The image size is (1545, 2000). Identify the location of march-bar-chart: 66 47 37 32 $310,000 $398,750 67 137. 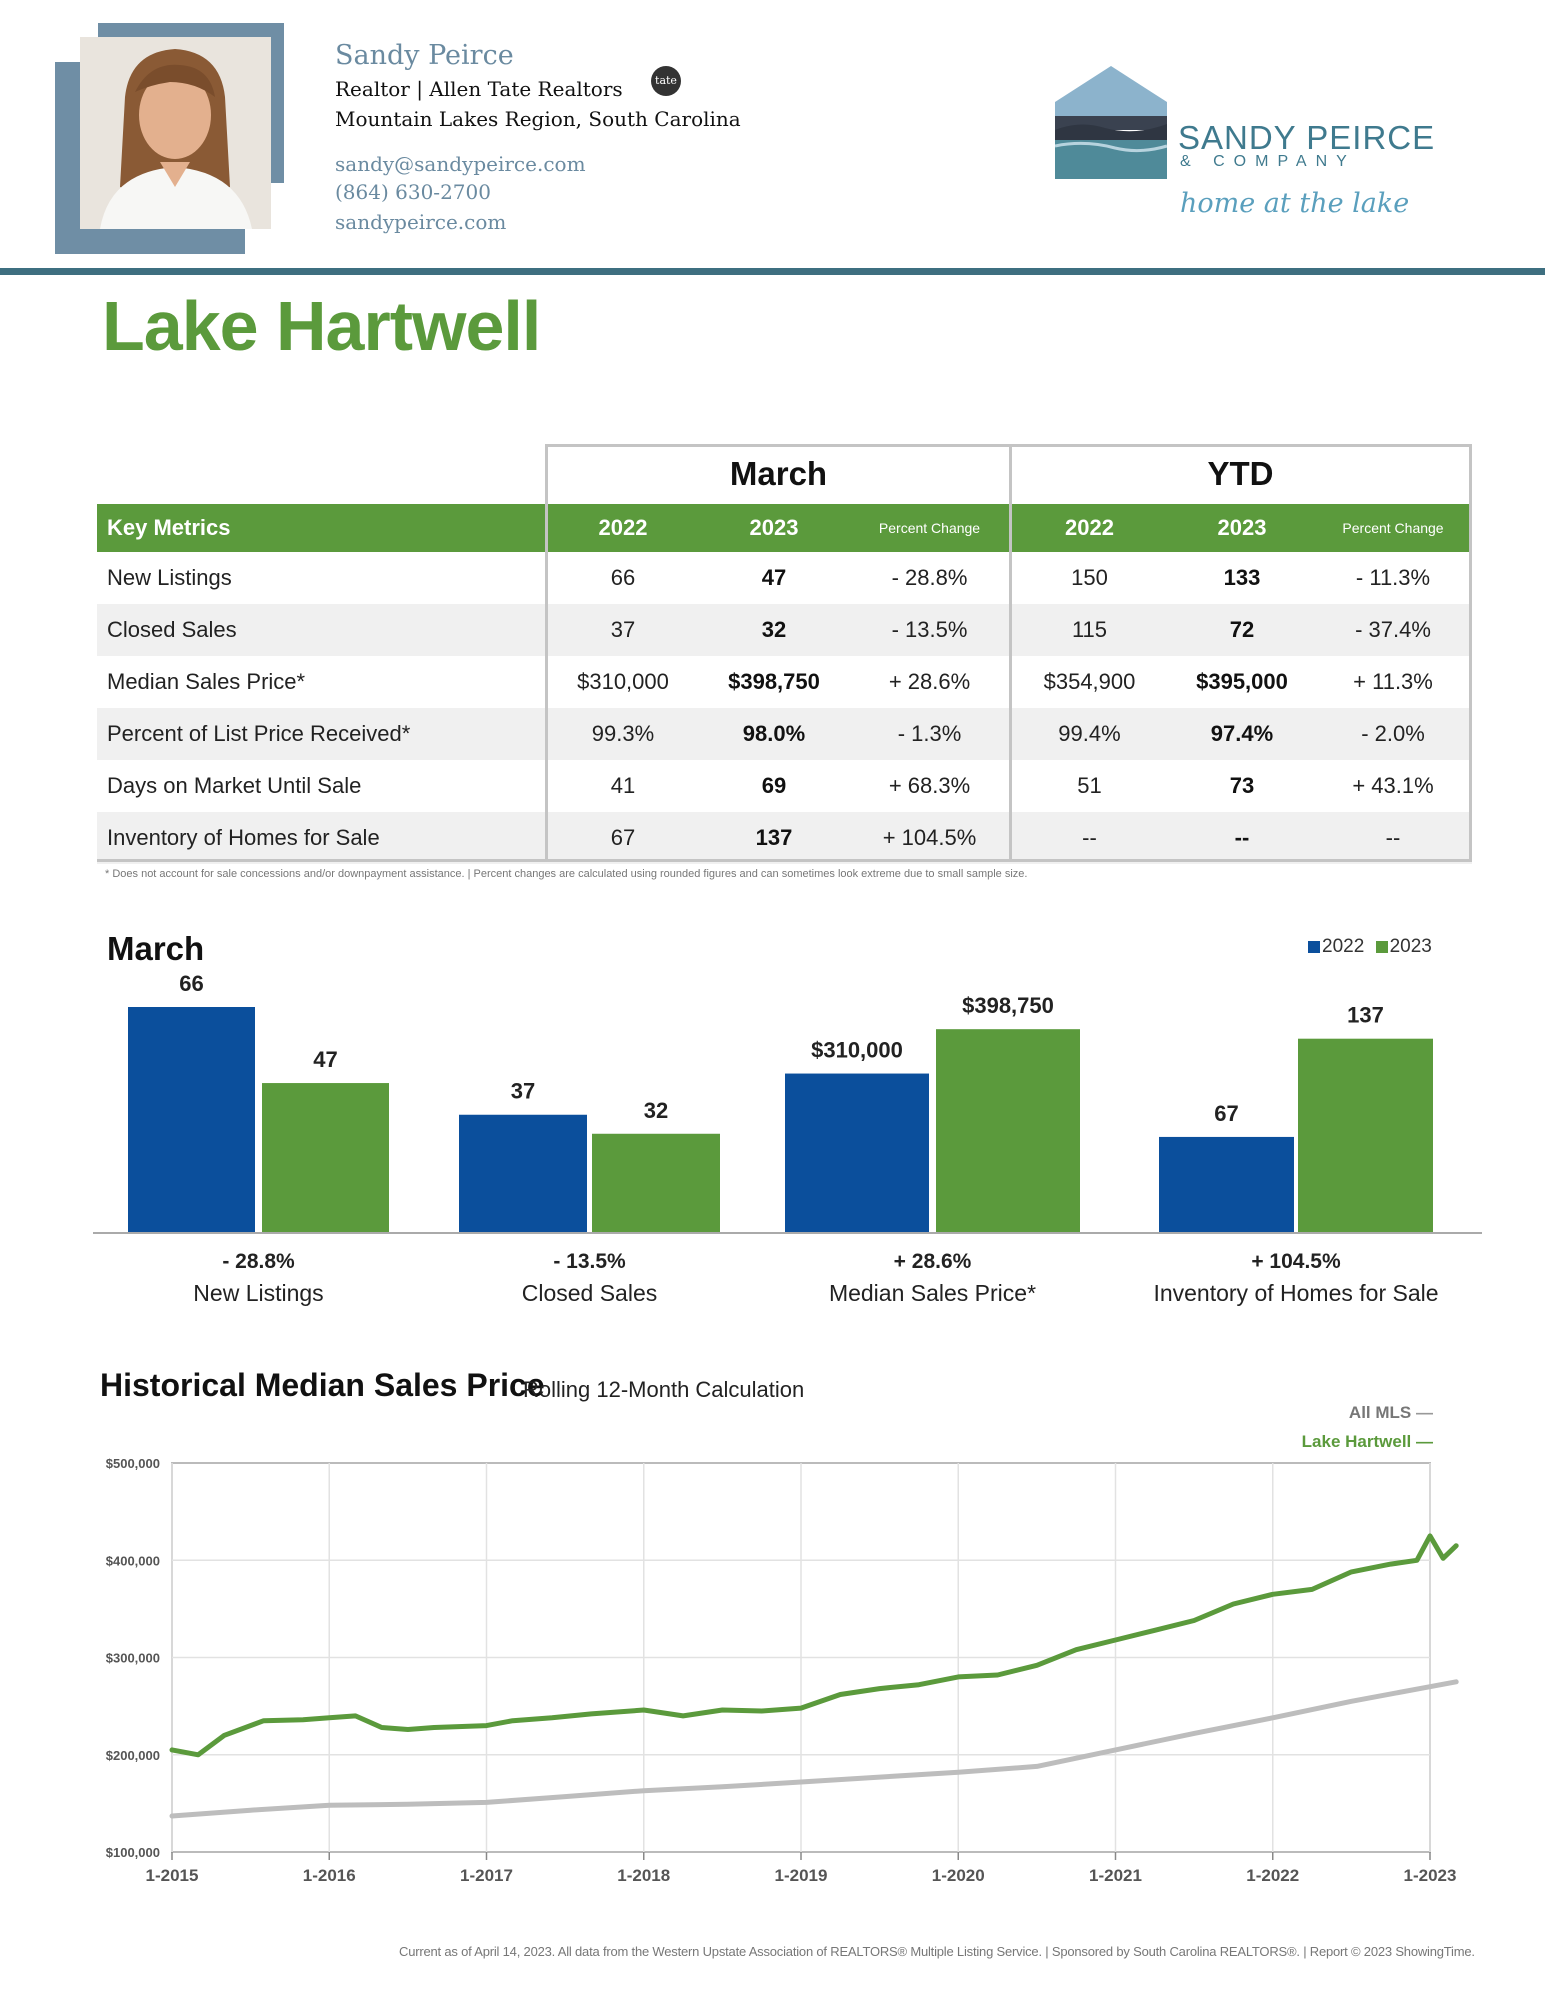
(787, 1102).